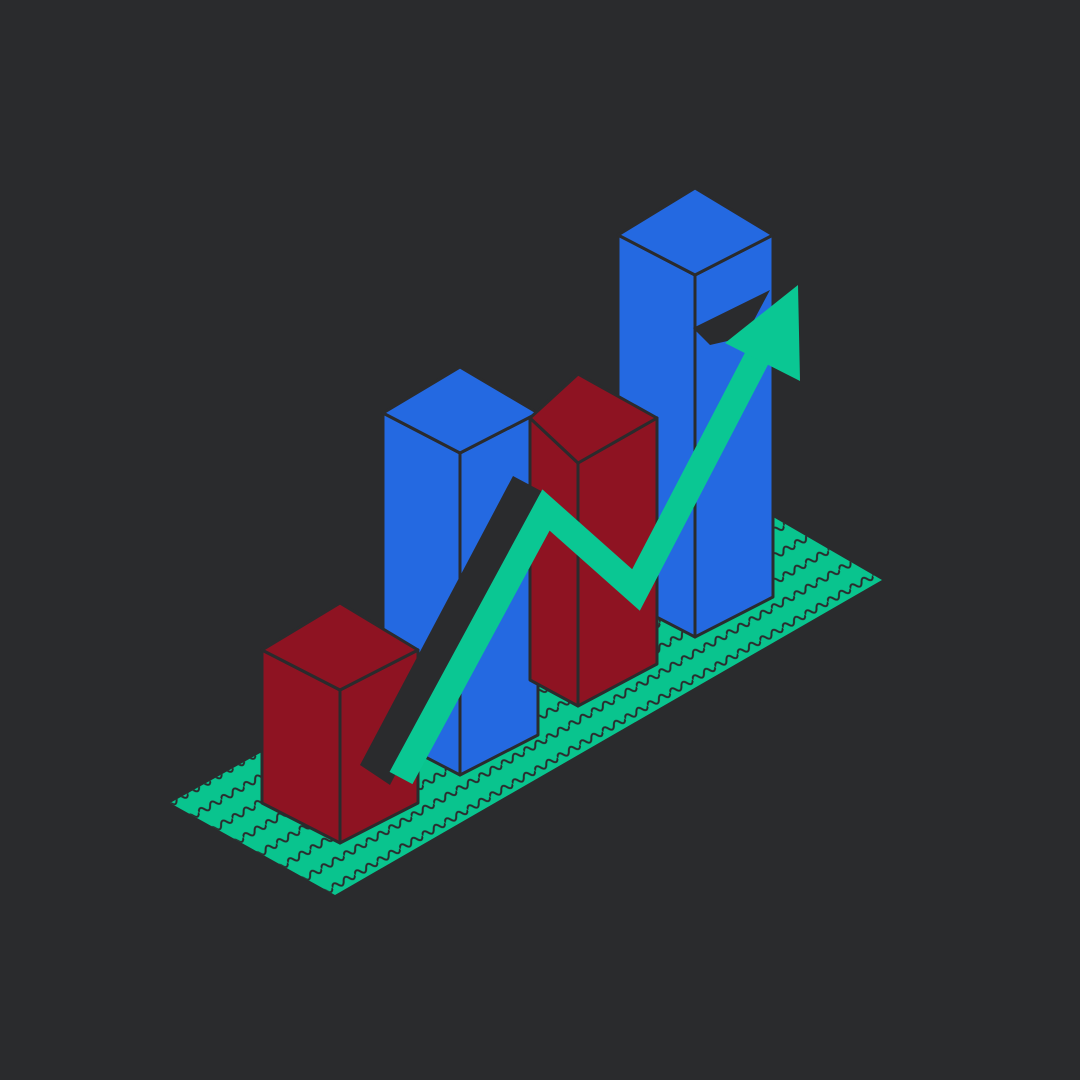 This screenshot has width=1080, height=1080. Describe the element at coordinates (731, 317) in the screenshot. I see `arrow-head-shadow` at that location.